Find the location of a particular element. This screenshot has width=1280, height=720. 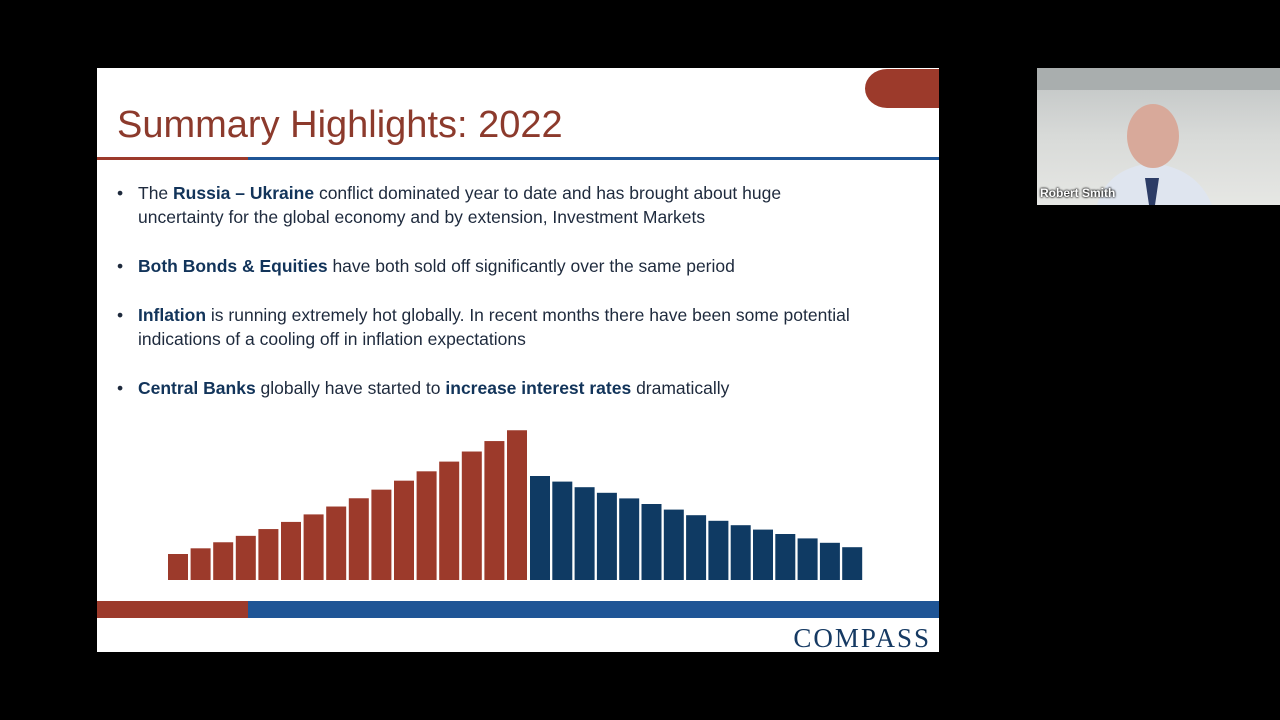

participant-video: Robert Smith is located at coordinates (1158, 136).